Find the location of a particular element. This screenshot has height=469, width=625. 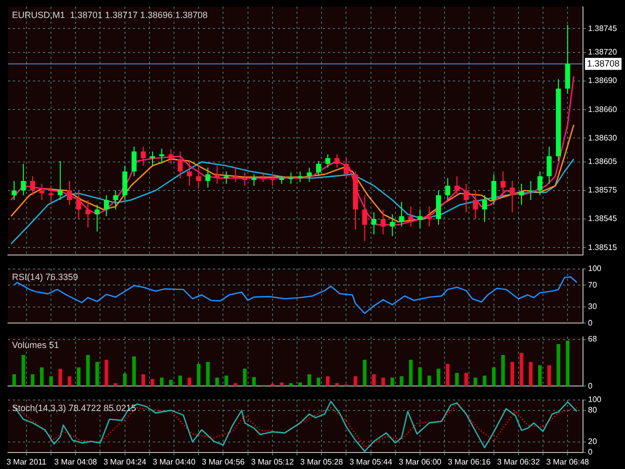

y-tick-label: 100 is located at coordinates (595, 399).